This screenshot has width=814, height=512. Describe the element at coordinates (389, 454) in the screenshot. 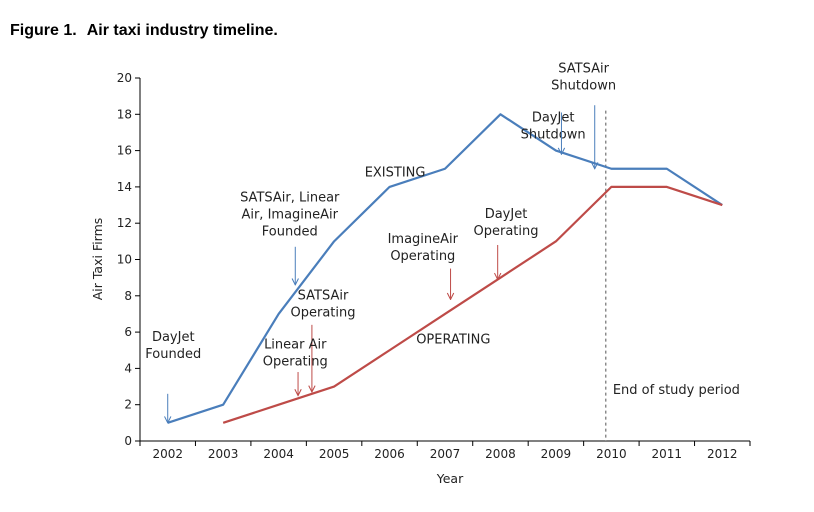

I see `x-tick-label: 2006` at that location.